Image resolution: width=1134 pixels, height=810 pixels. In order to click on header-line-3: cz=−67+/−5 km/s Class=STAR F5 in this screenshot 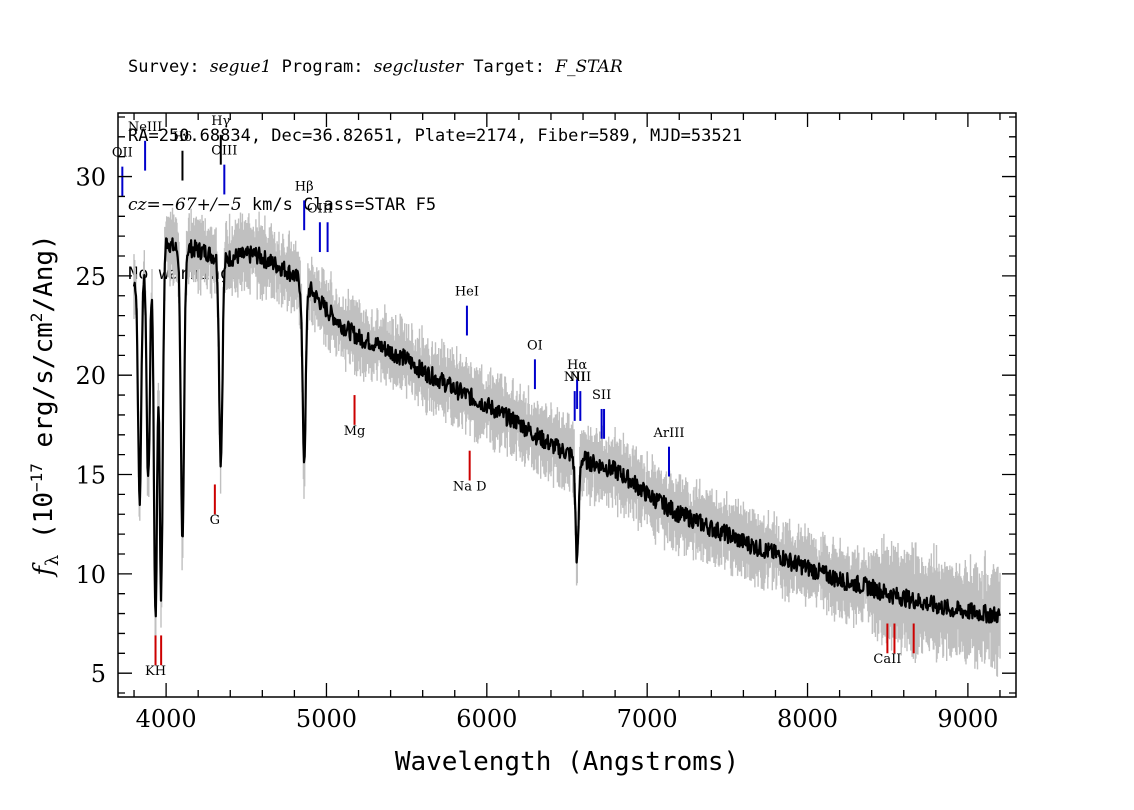, I will do `click(435, 205)`.